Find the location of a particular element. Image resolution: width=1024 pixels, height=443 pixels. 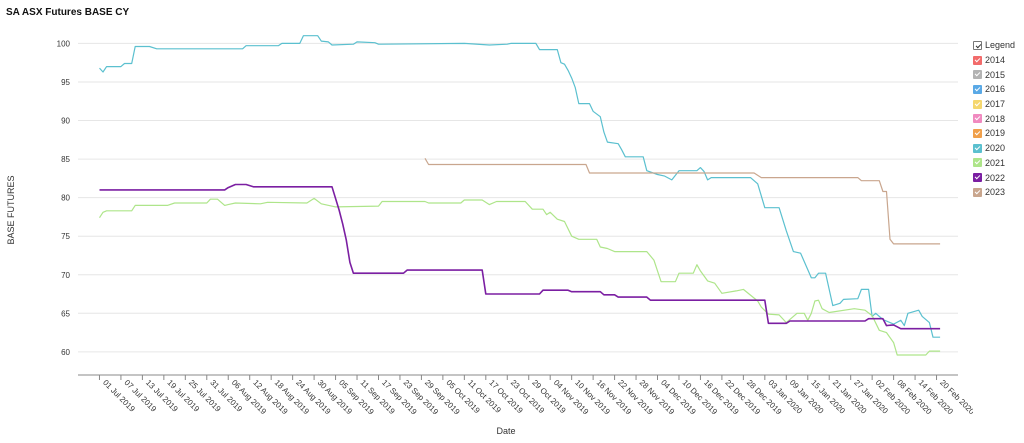

legend-item-label: 2021 is located at coordinates (995, 162).